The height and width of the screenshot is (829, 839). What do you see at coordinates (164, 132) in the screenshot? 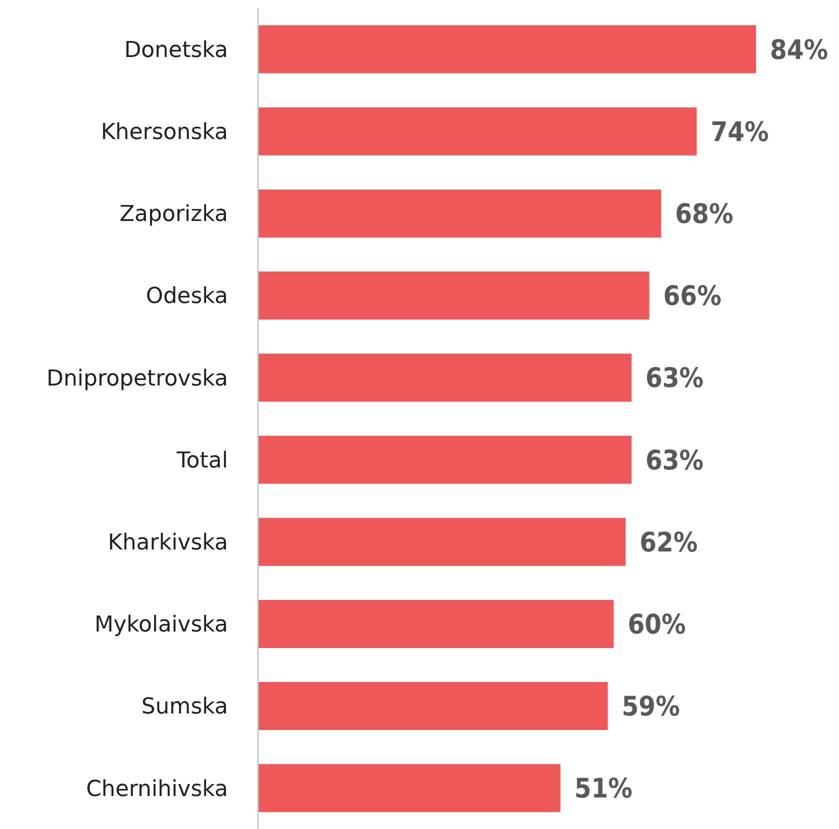
I see `y-tick-label: Khersonska` at bounding box center [164, 132].